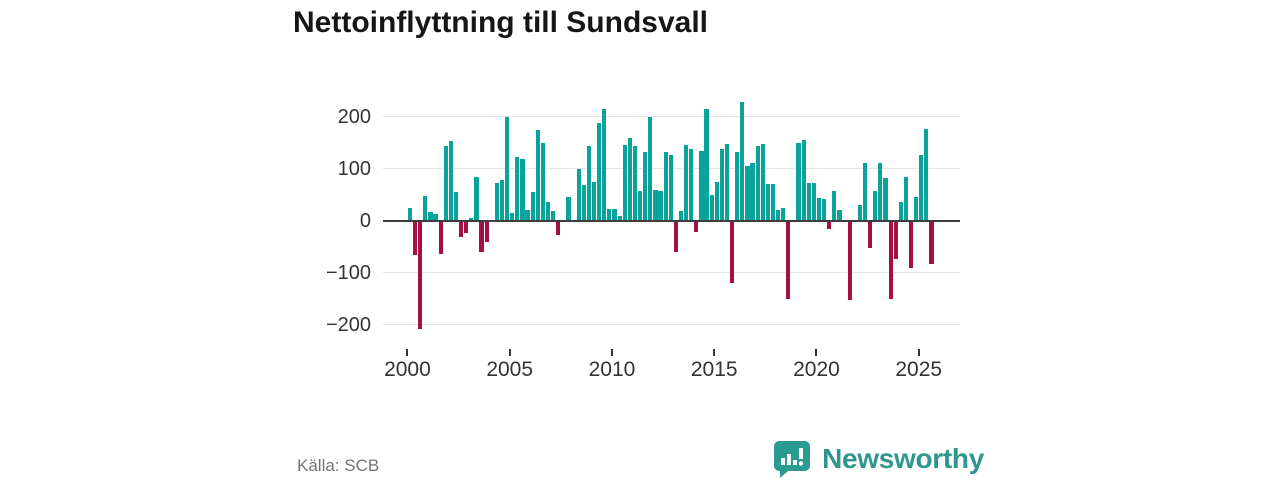 Image resolution: width=1280 pixels, height=480 pixels. What do you see at coordinates (365, 220) in the screenshot?
I see `y-axis-tick-label: 0` at bounding box center [365, 220].